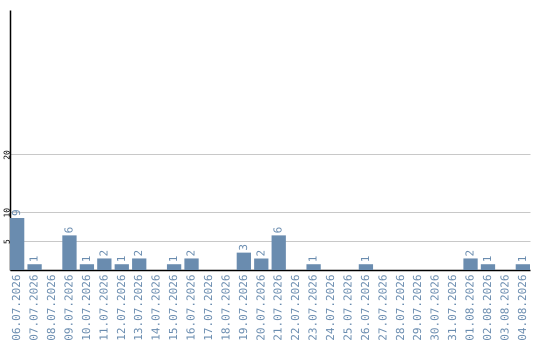 The width and height of the screenshot is (540, 340). I want to click on x-tick-label: 27.07.2026, so click(383, 307).